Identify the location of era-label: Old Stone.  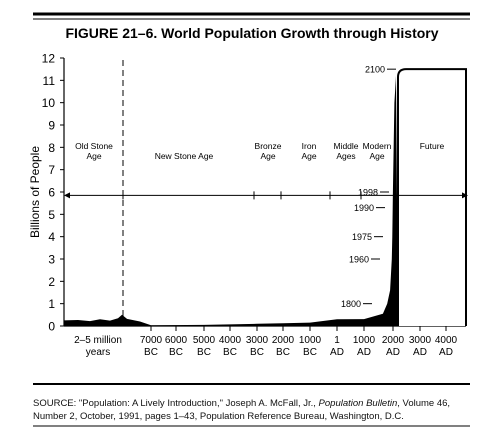
(94, 146).